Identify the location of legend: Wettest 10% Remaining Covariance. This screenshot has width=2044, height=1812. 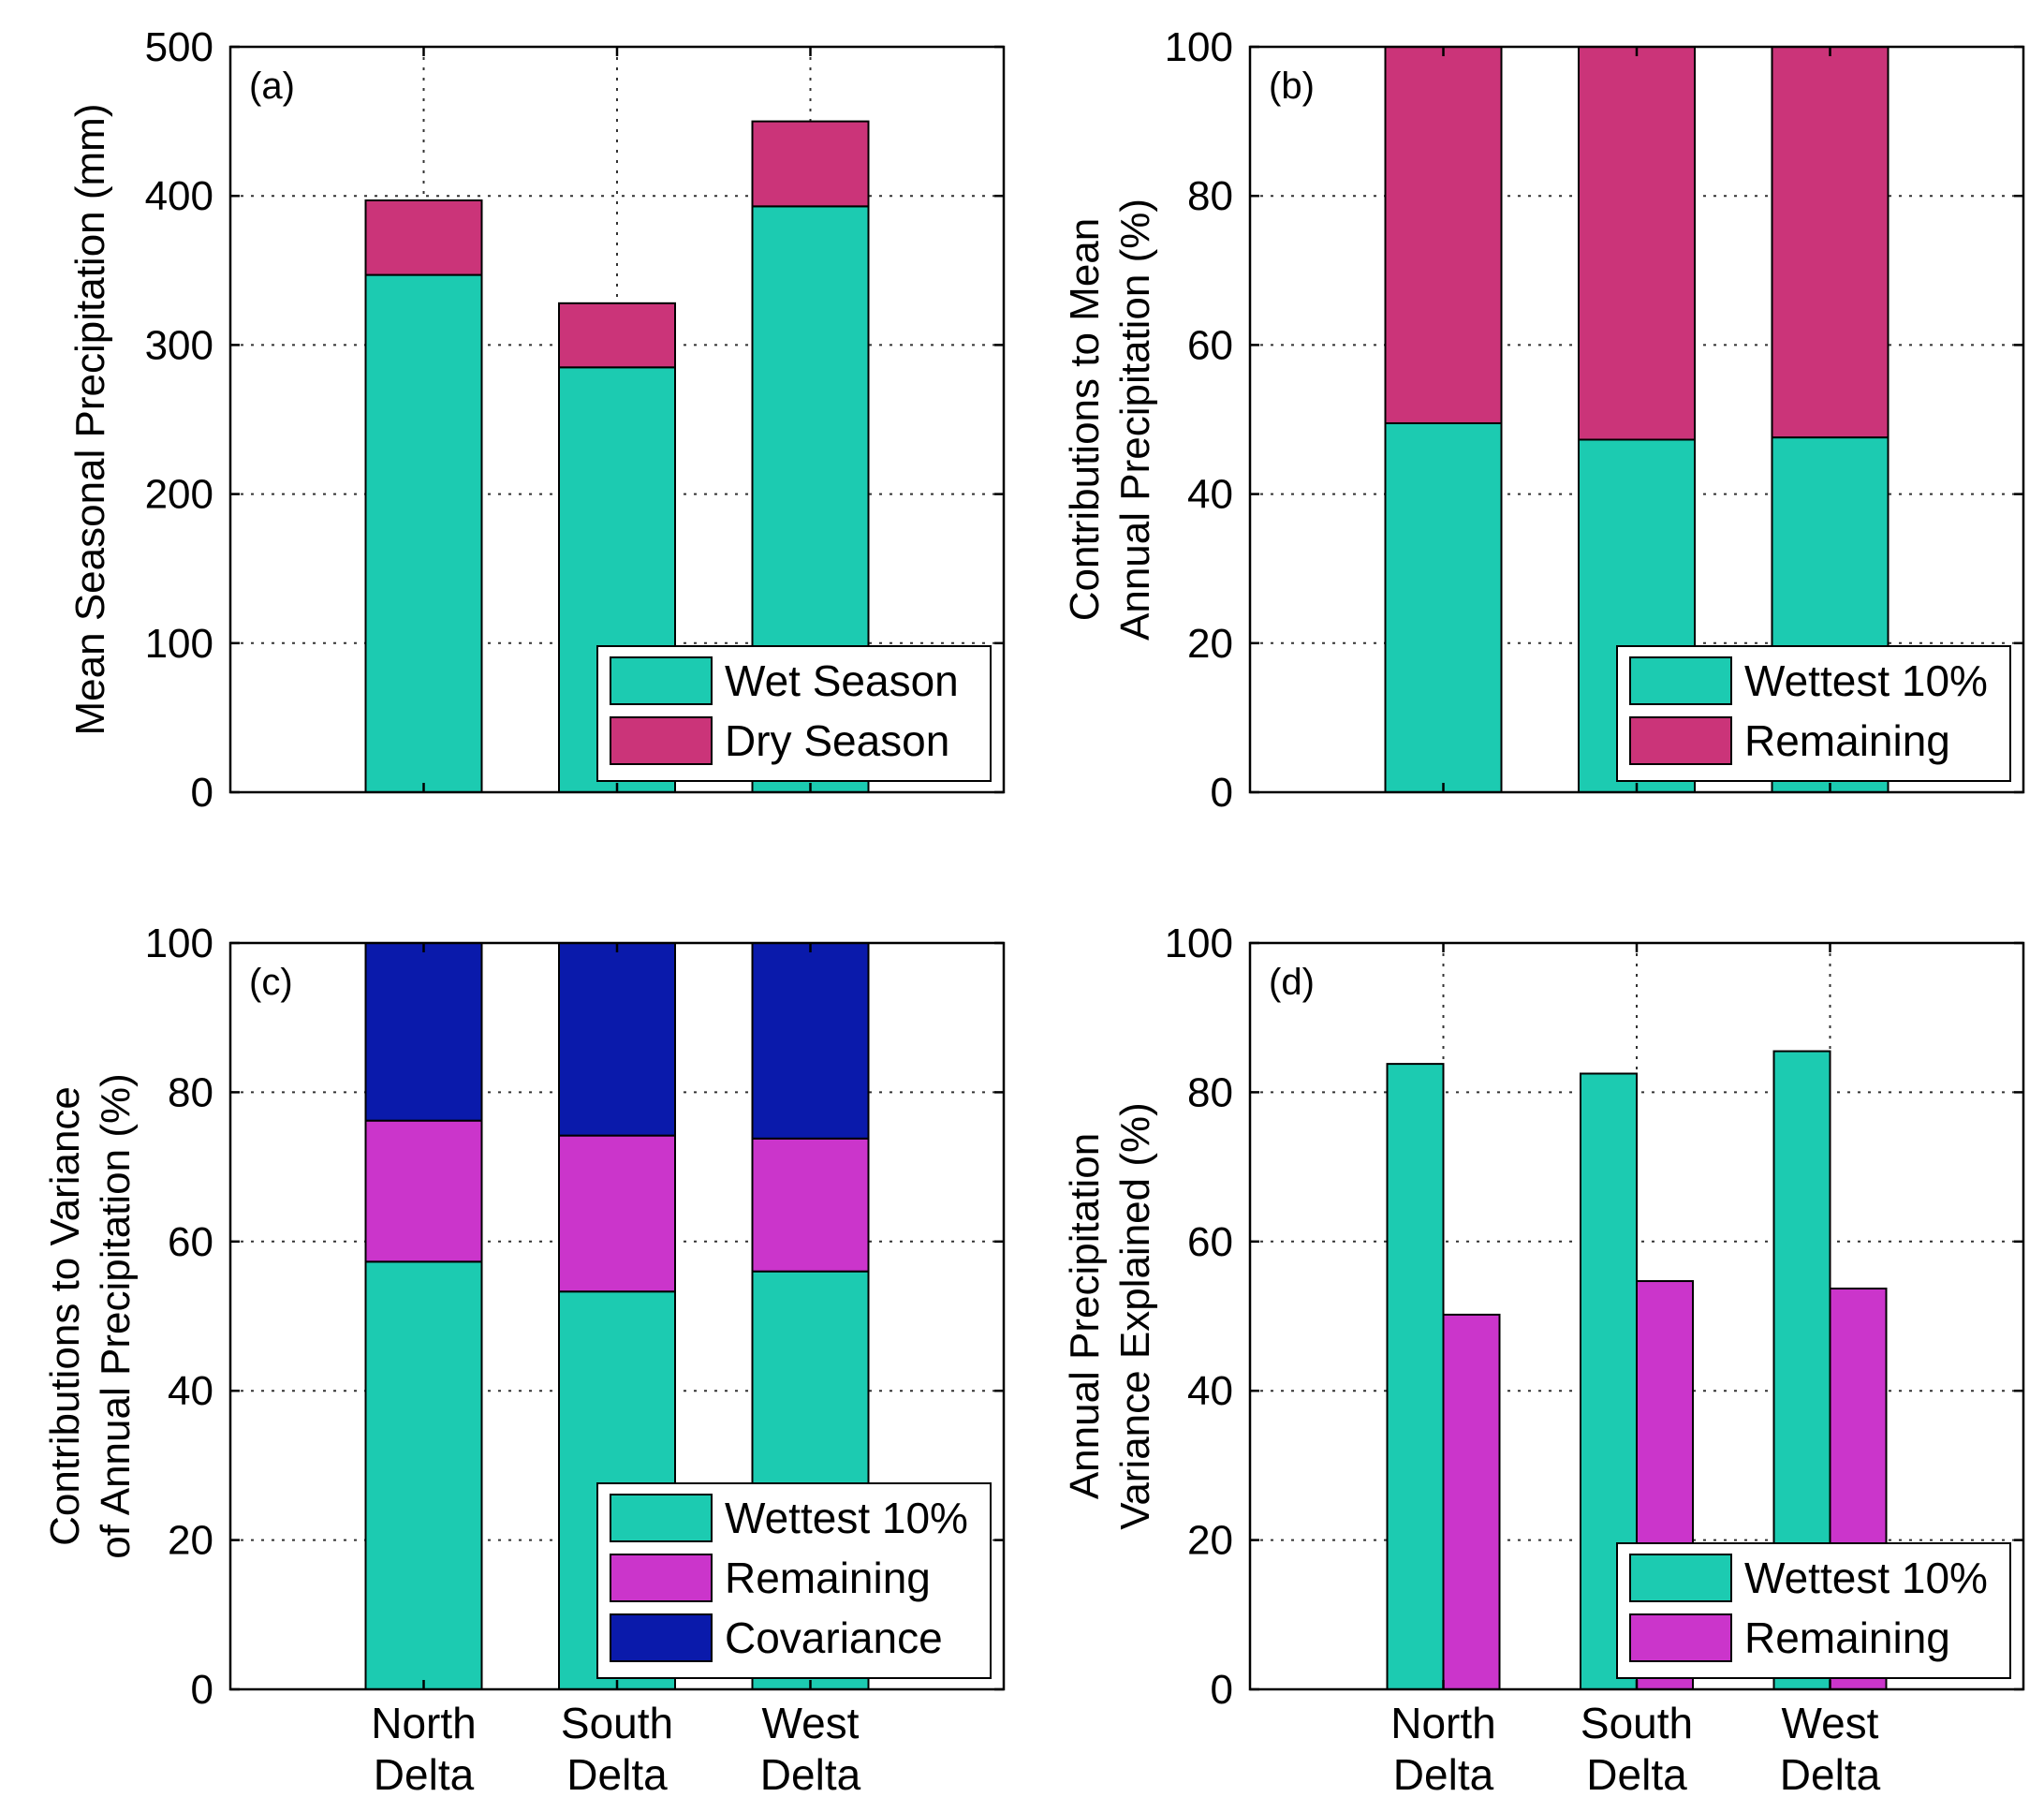
(794, 1581).